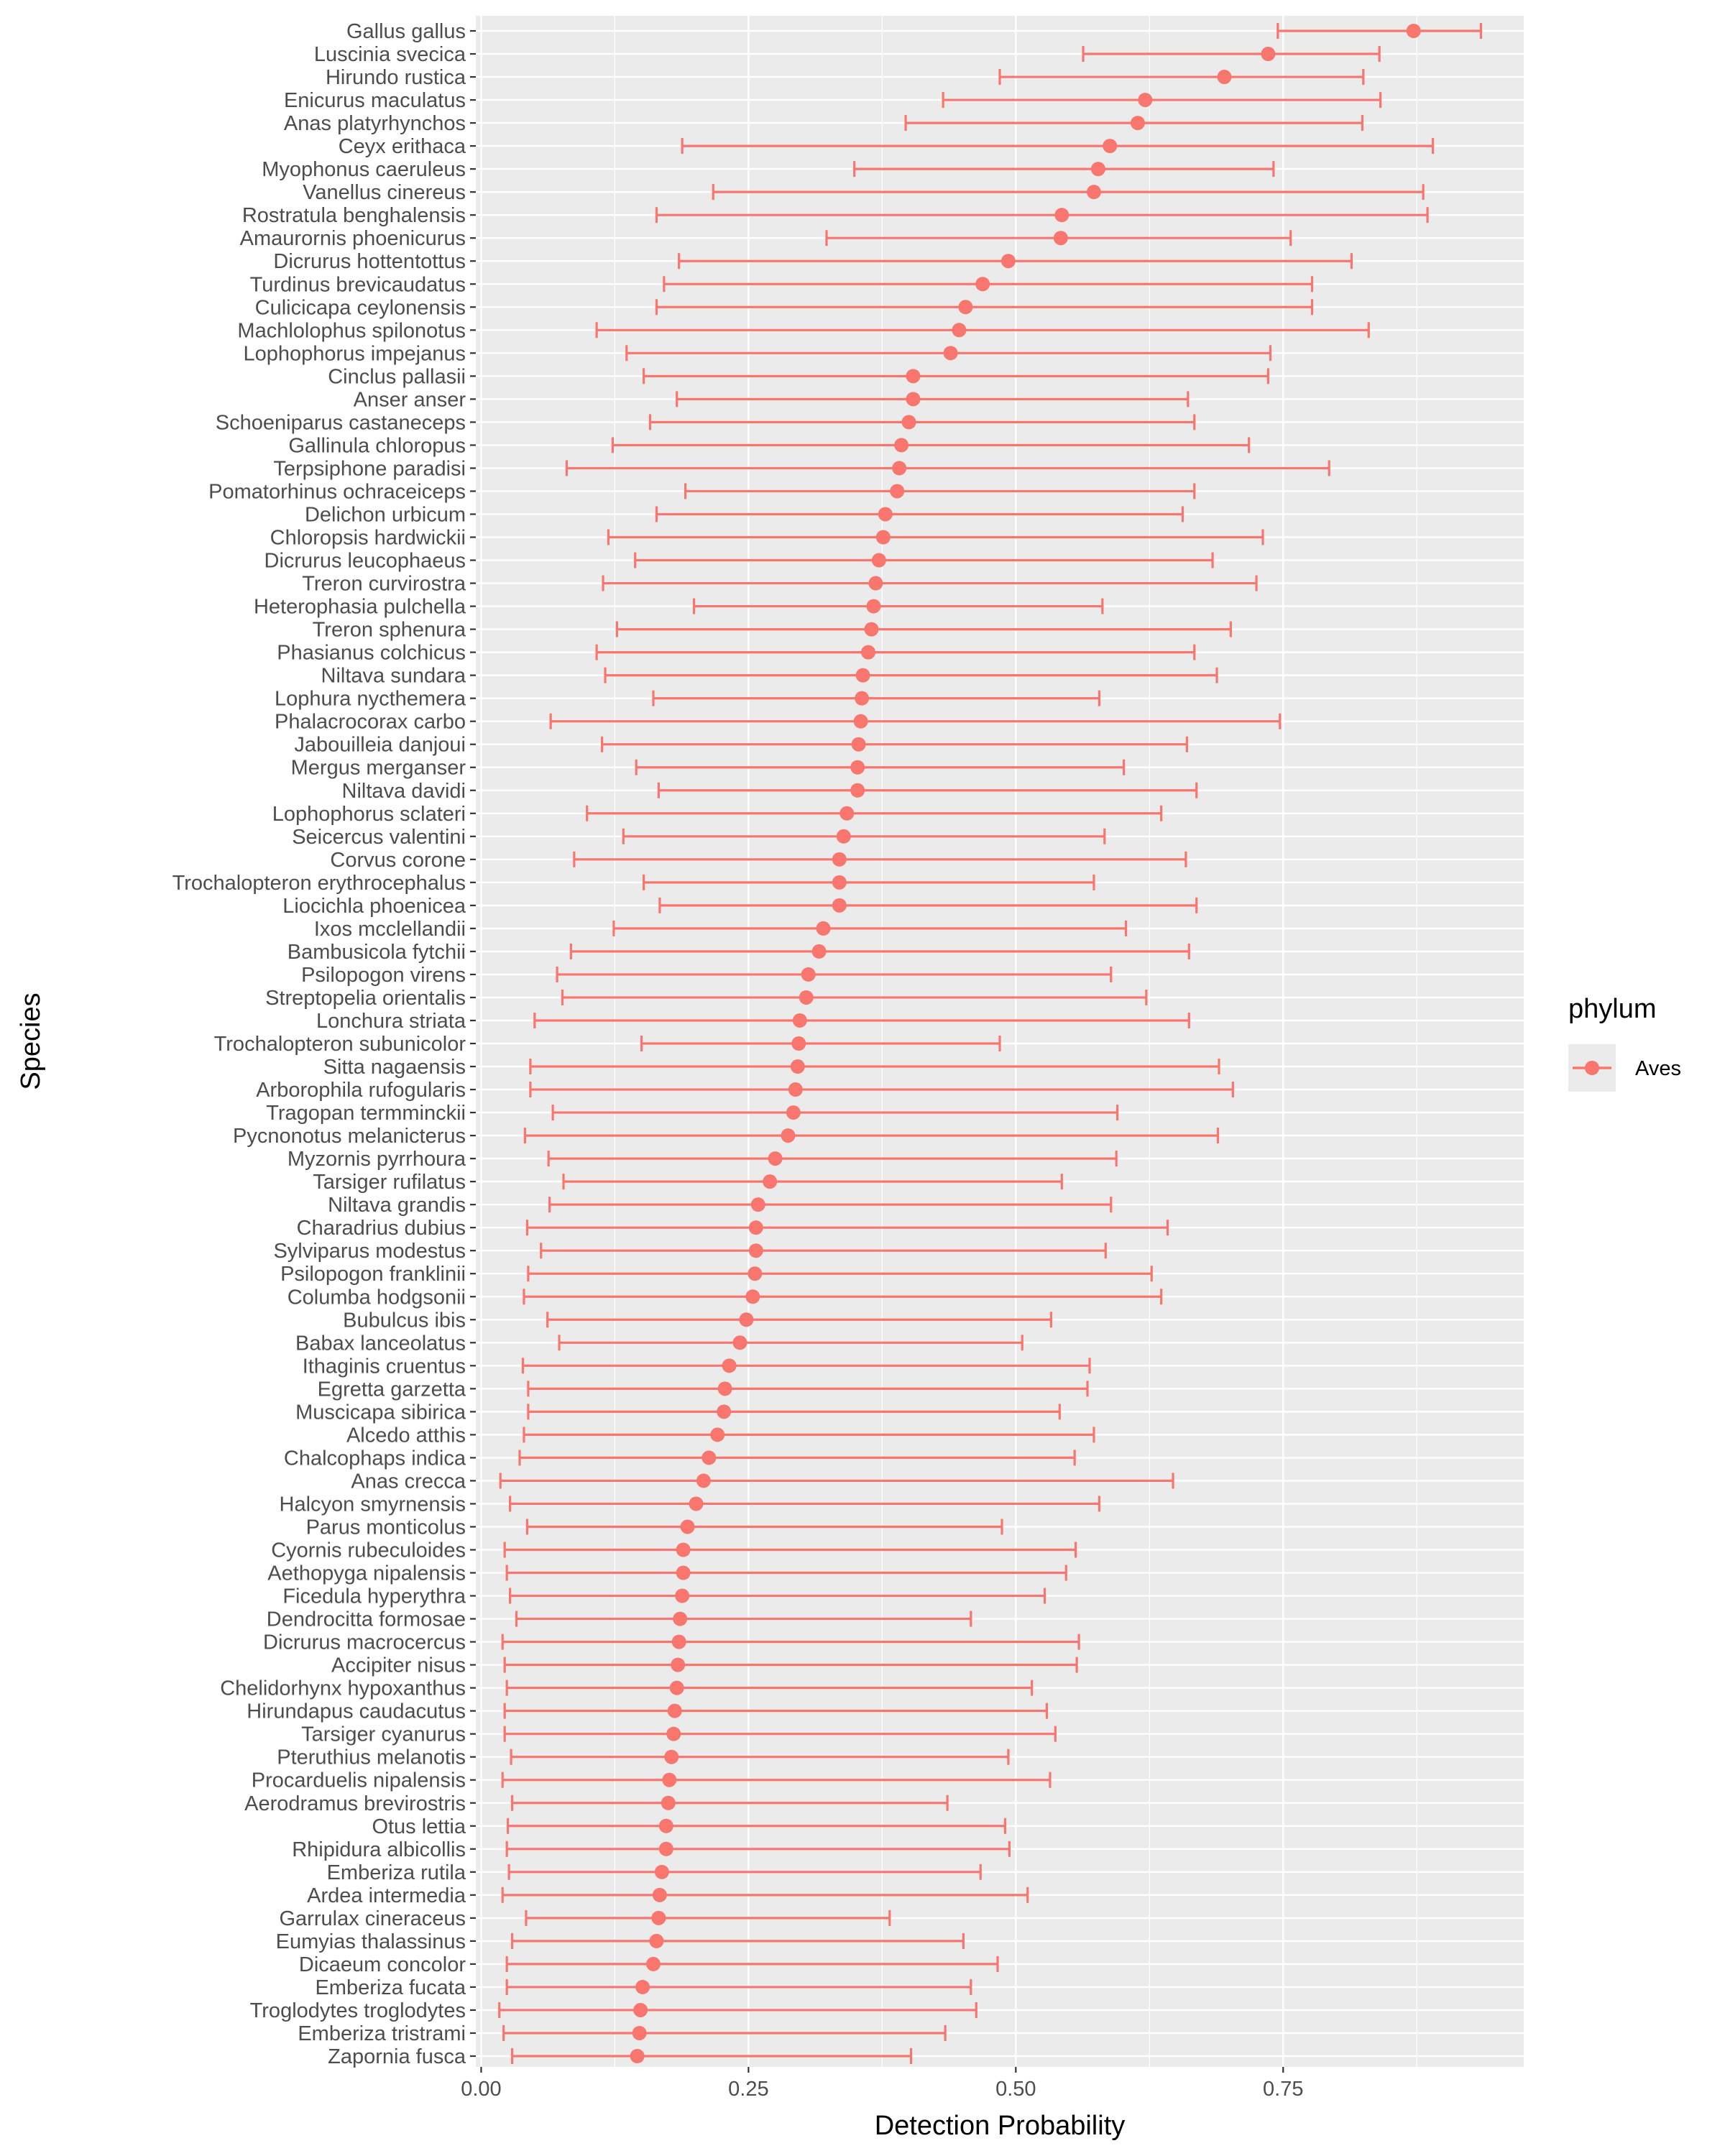 The width and height of the screenshot is (1725, 2156). What do you see at coordinates (393, 676) in the screenshot?
I see `y-tick-label: Niltava sundara` at bounding box center [393, 676].